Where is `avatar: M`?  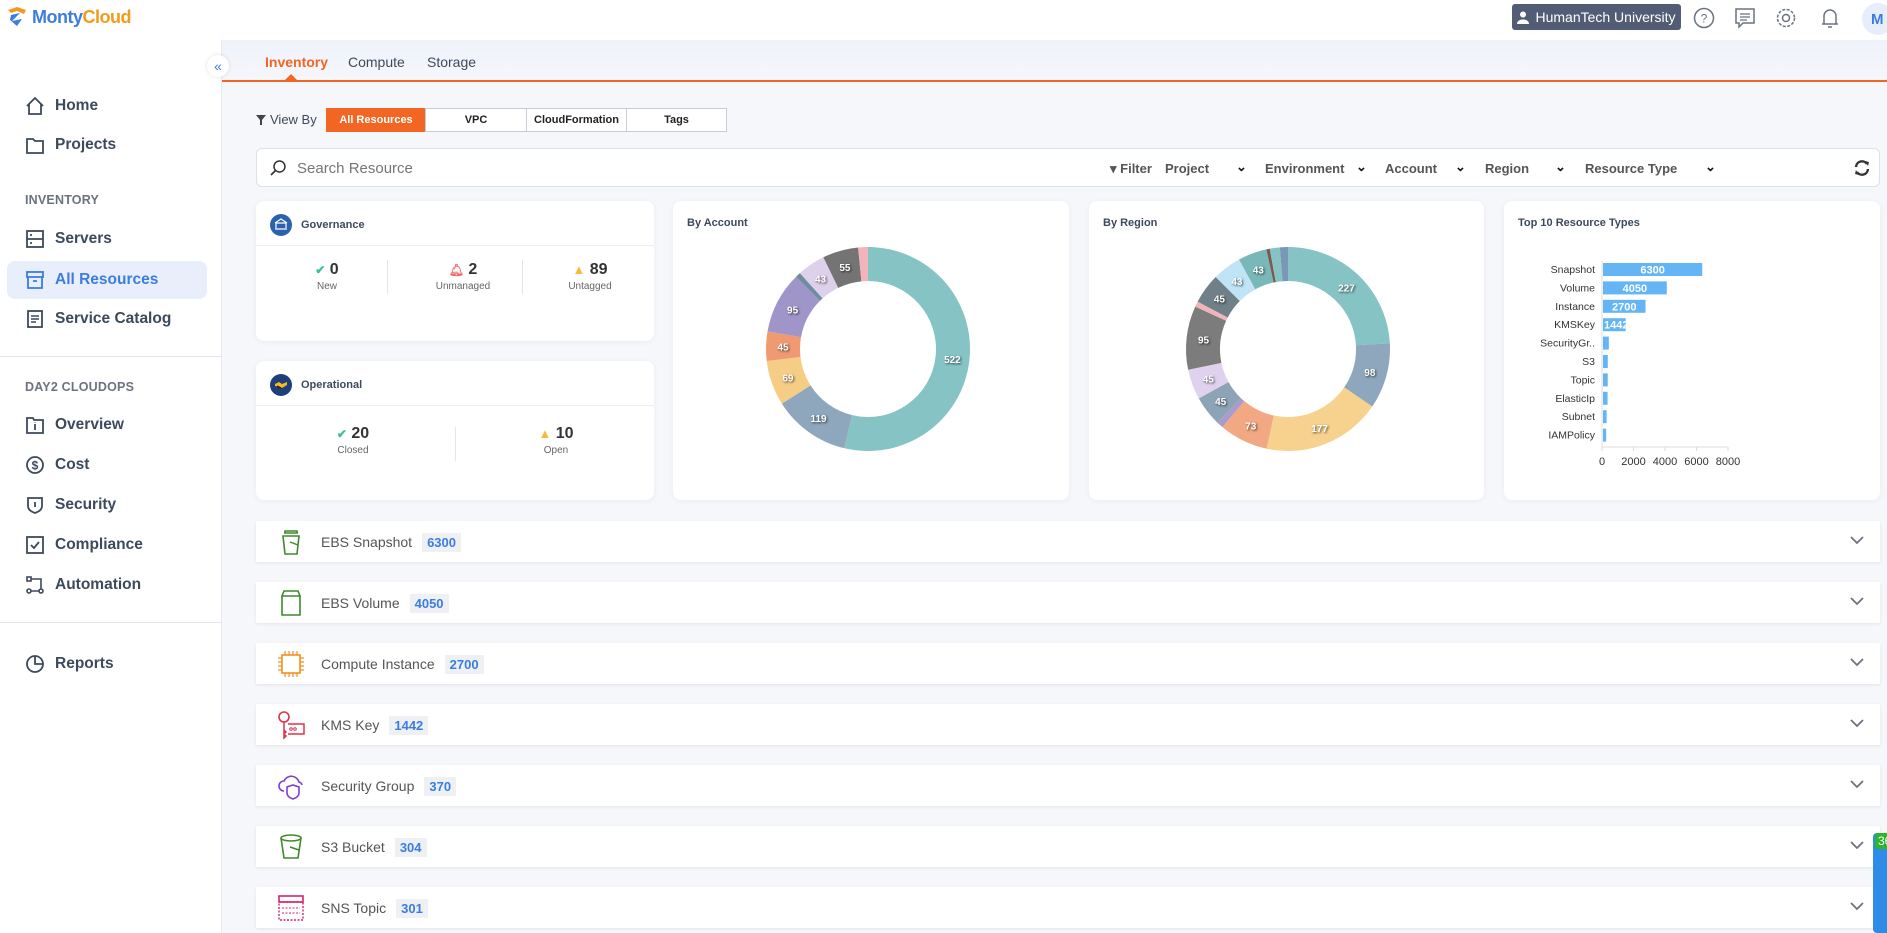
avatar: M is located at coordinates (1874, 19).